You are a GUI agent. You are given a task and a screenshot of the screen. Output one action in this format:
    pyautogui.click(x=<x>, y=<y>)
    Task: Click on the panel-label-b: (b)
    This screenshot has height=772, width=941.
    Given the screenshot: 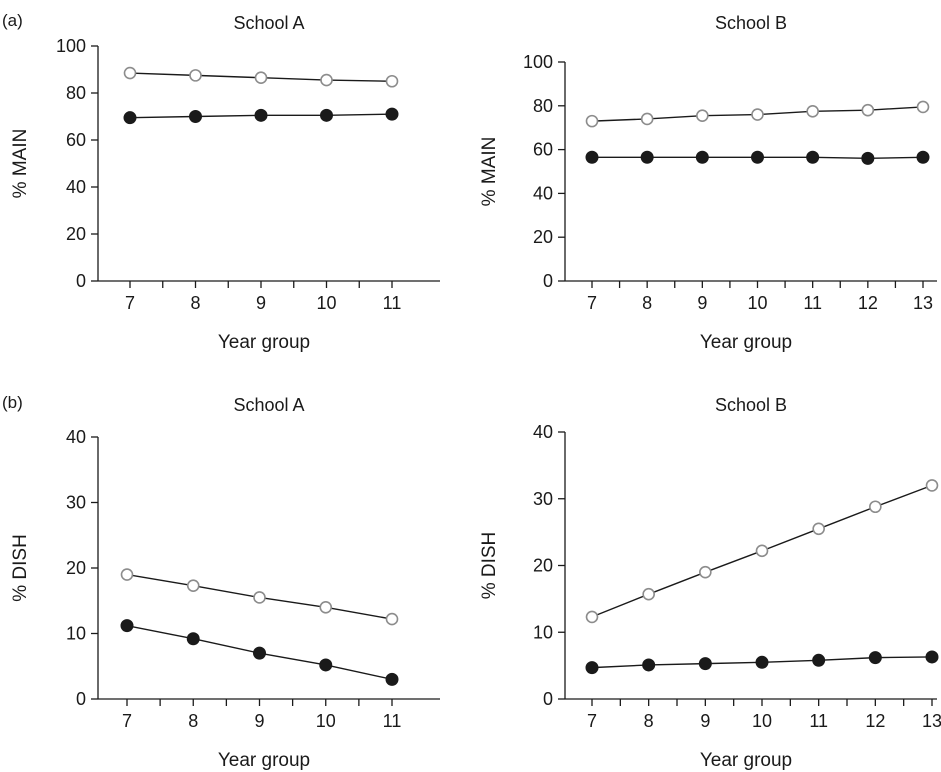 What is the action you would take?
    pyautogui.click(x=12, y=402)
    